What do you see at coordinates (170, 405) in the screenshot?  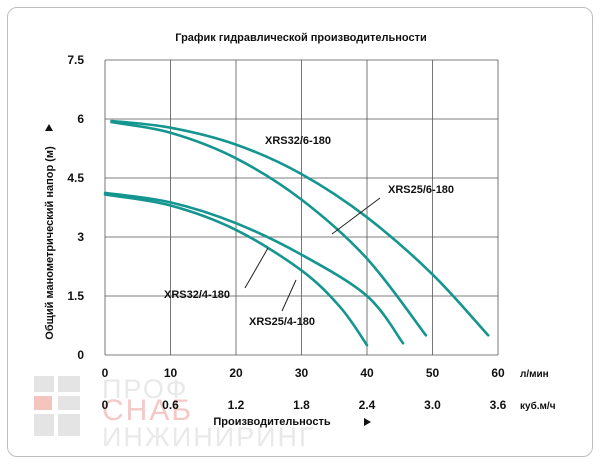 I see `x-tick-label-secondary: 0.6` at bounding box center [170, 405].